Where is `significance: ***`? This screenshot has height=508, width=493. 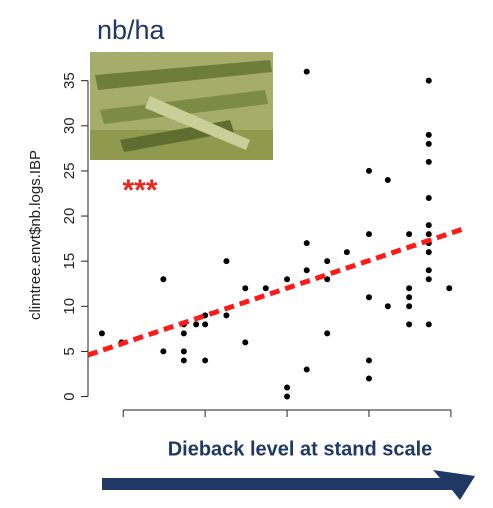 significance: *** is located at coordinates (139, 190).